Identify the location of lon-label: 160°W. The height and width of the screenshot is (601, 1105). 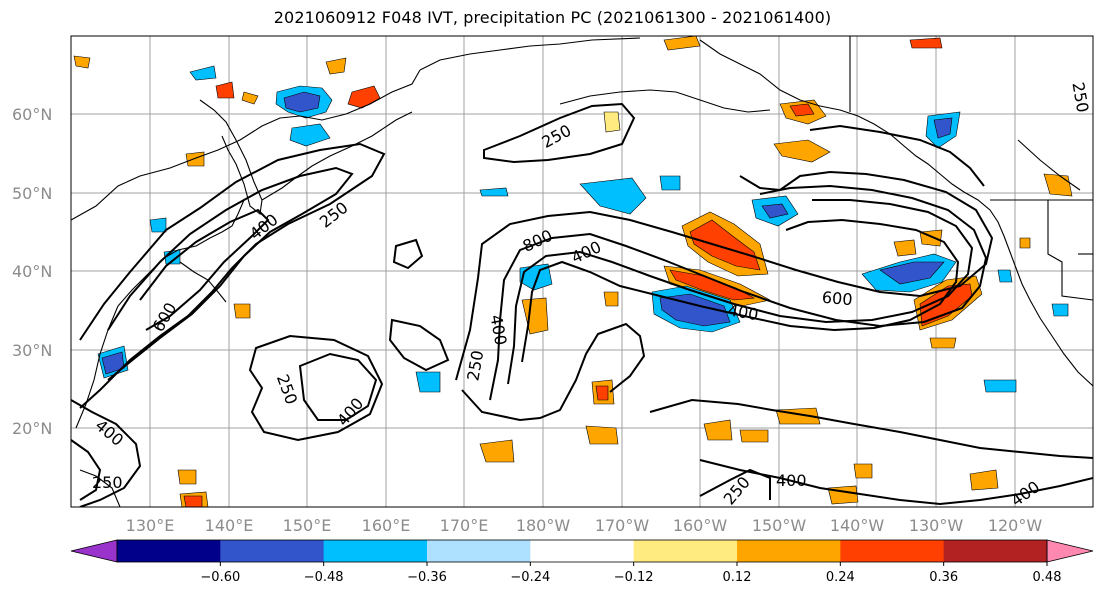
(700, 525).